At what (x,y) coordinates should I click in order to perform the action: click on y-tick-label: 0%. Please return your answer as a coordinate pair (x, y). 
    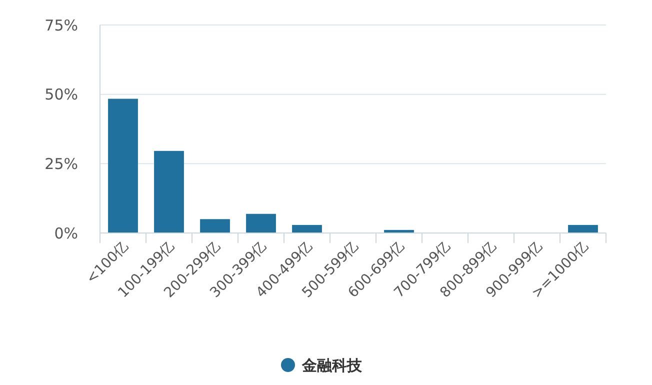
    Looking at the image, I should click on (66, 233).